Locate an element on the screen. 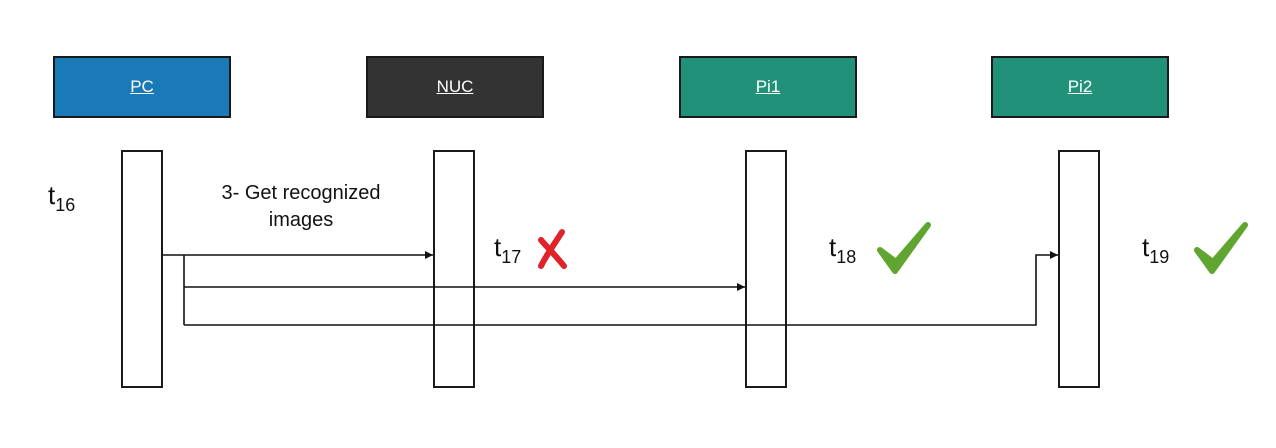  time-label-t19: t19 is located at coordinates (1156, 249).